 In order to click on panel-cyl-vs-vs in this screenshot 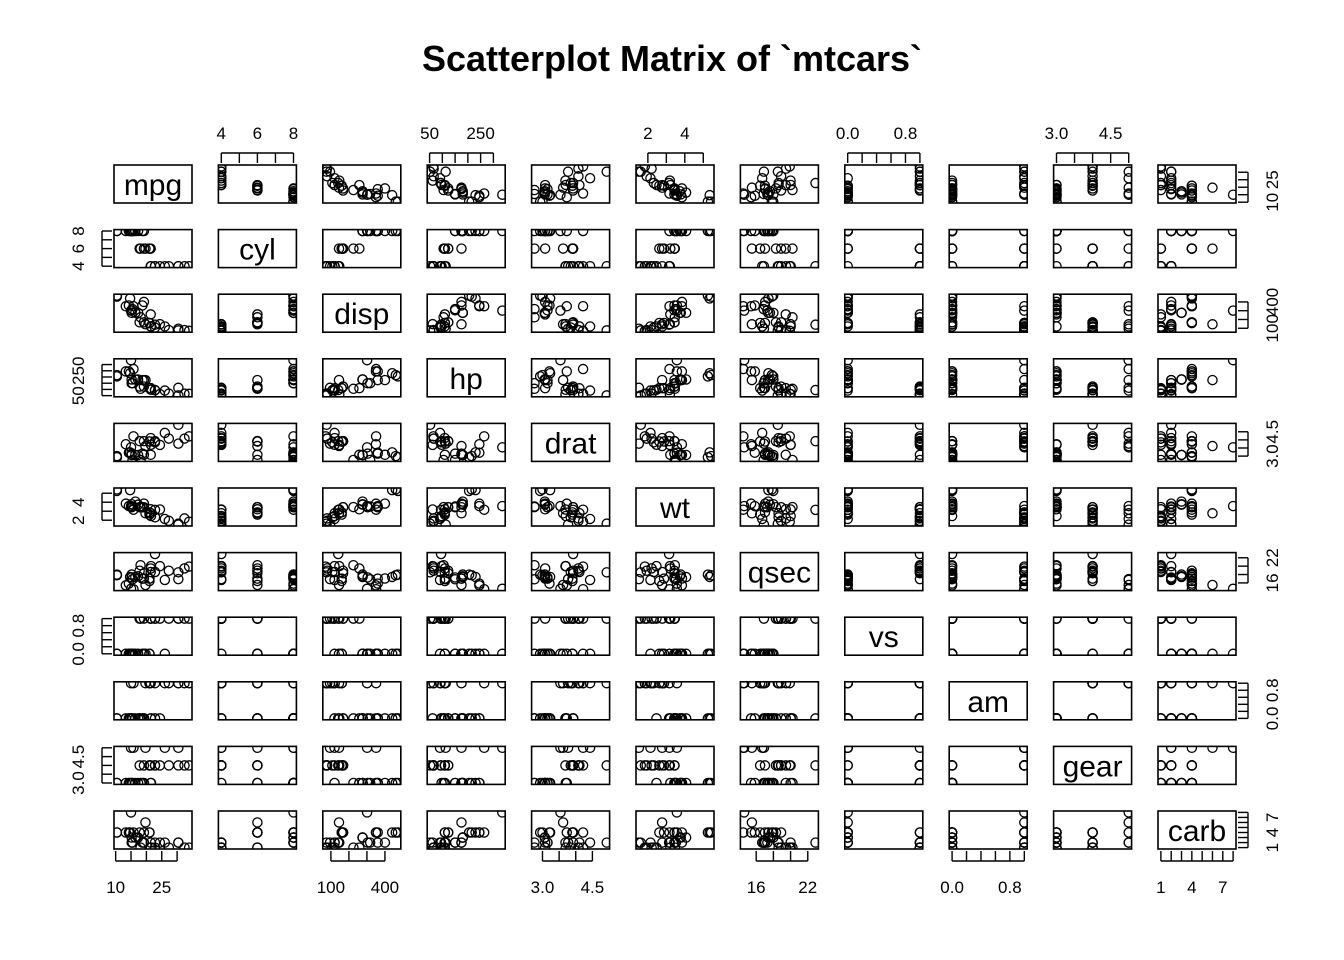, I will do `click(883, 248)`.